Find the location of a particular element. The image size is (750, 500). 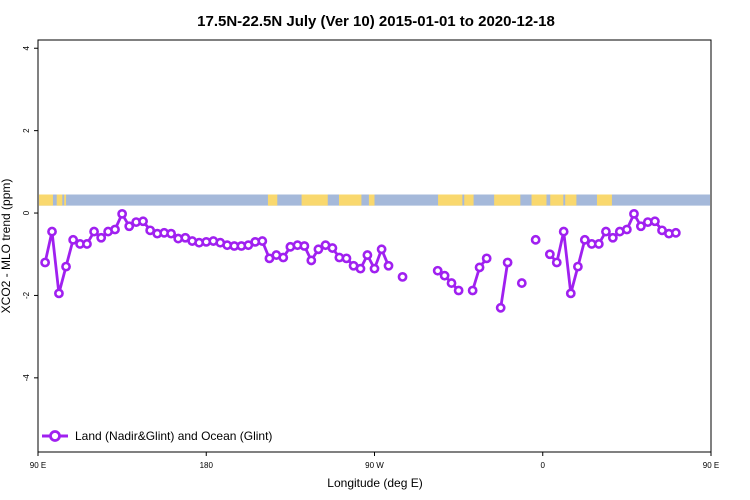

y-tick-label: -2 is located at coordinates (26, 295).